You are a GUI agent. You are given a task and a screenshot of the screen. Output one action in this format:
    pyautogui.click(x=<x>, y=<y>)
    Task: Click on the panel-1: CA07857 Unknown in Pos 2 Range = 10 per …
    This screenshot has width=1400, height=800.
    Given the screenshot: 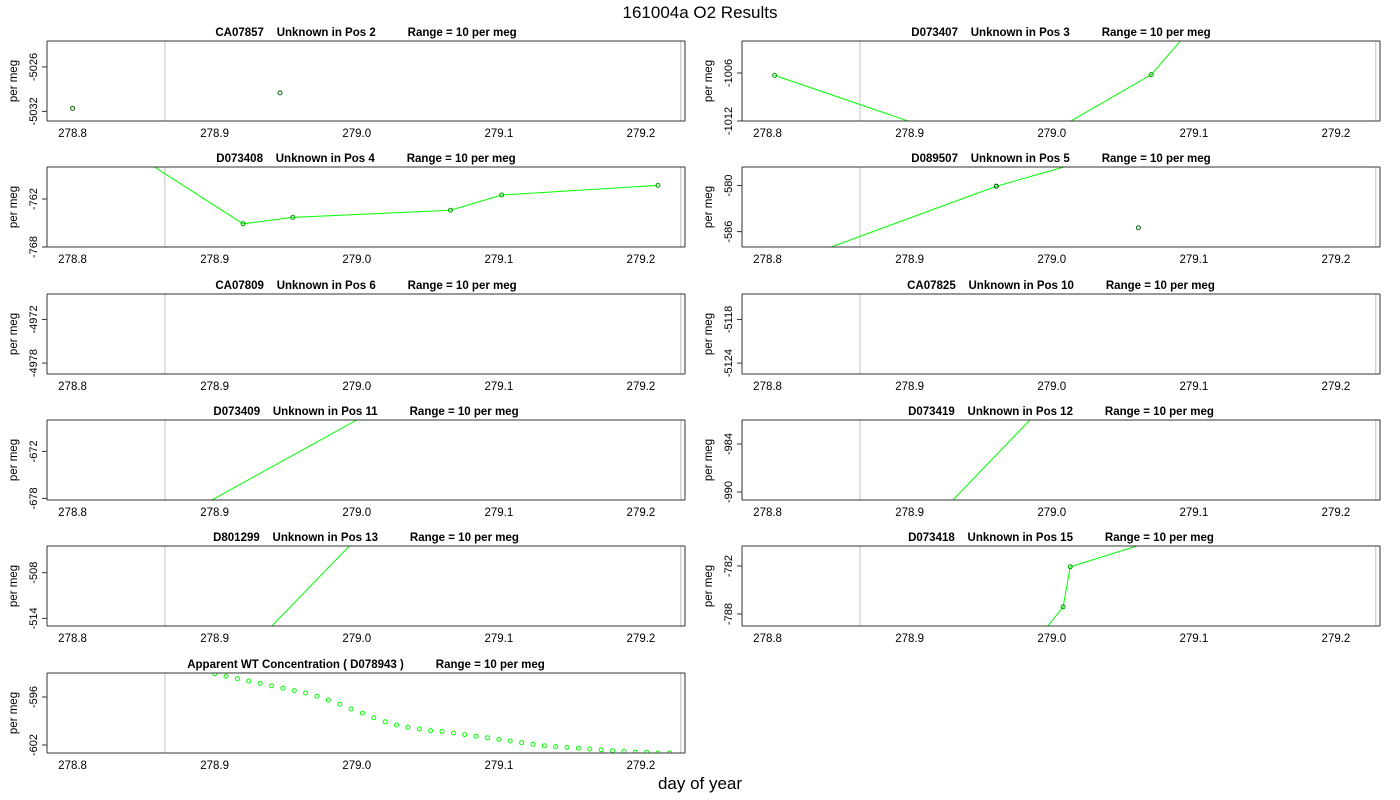 What is the action you would take?
    pyautogui.click(x=347, y=83)
    